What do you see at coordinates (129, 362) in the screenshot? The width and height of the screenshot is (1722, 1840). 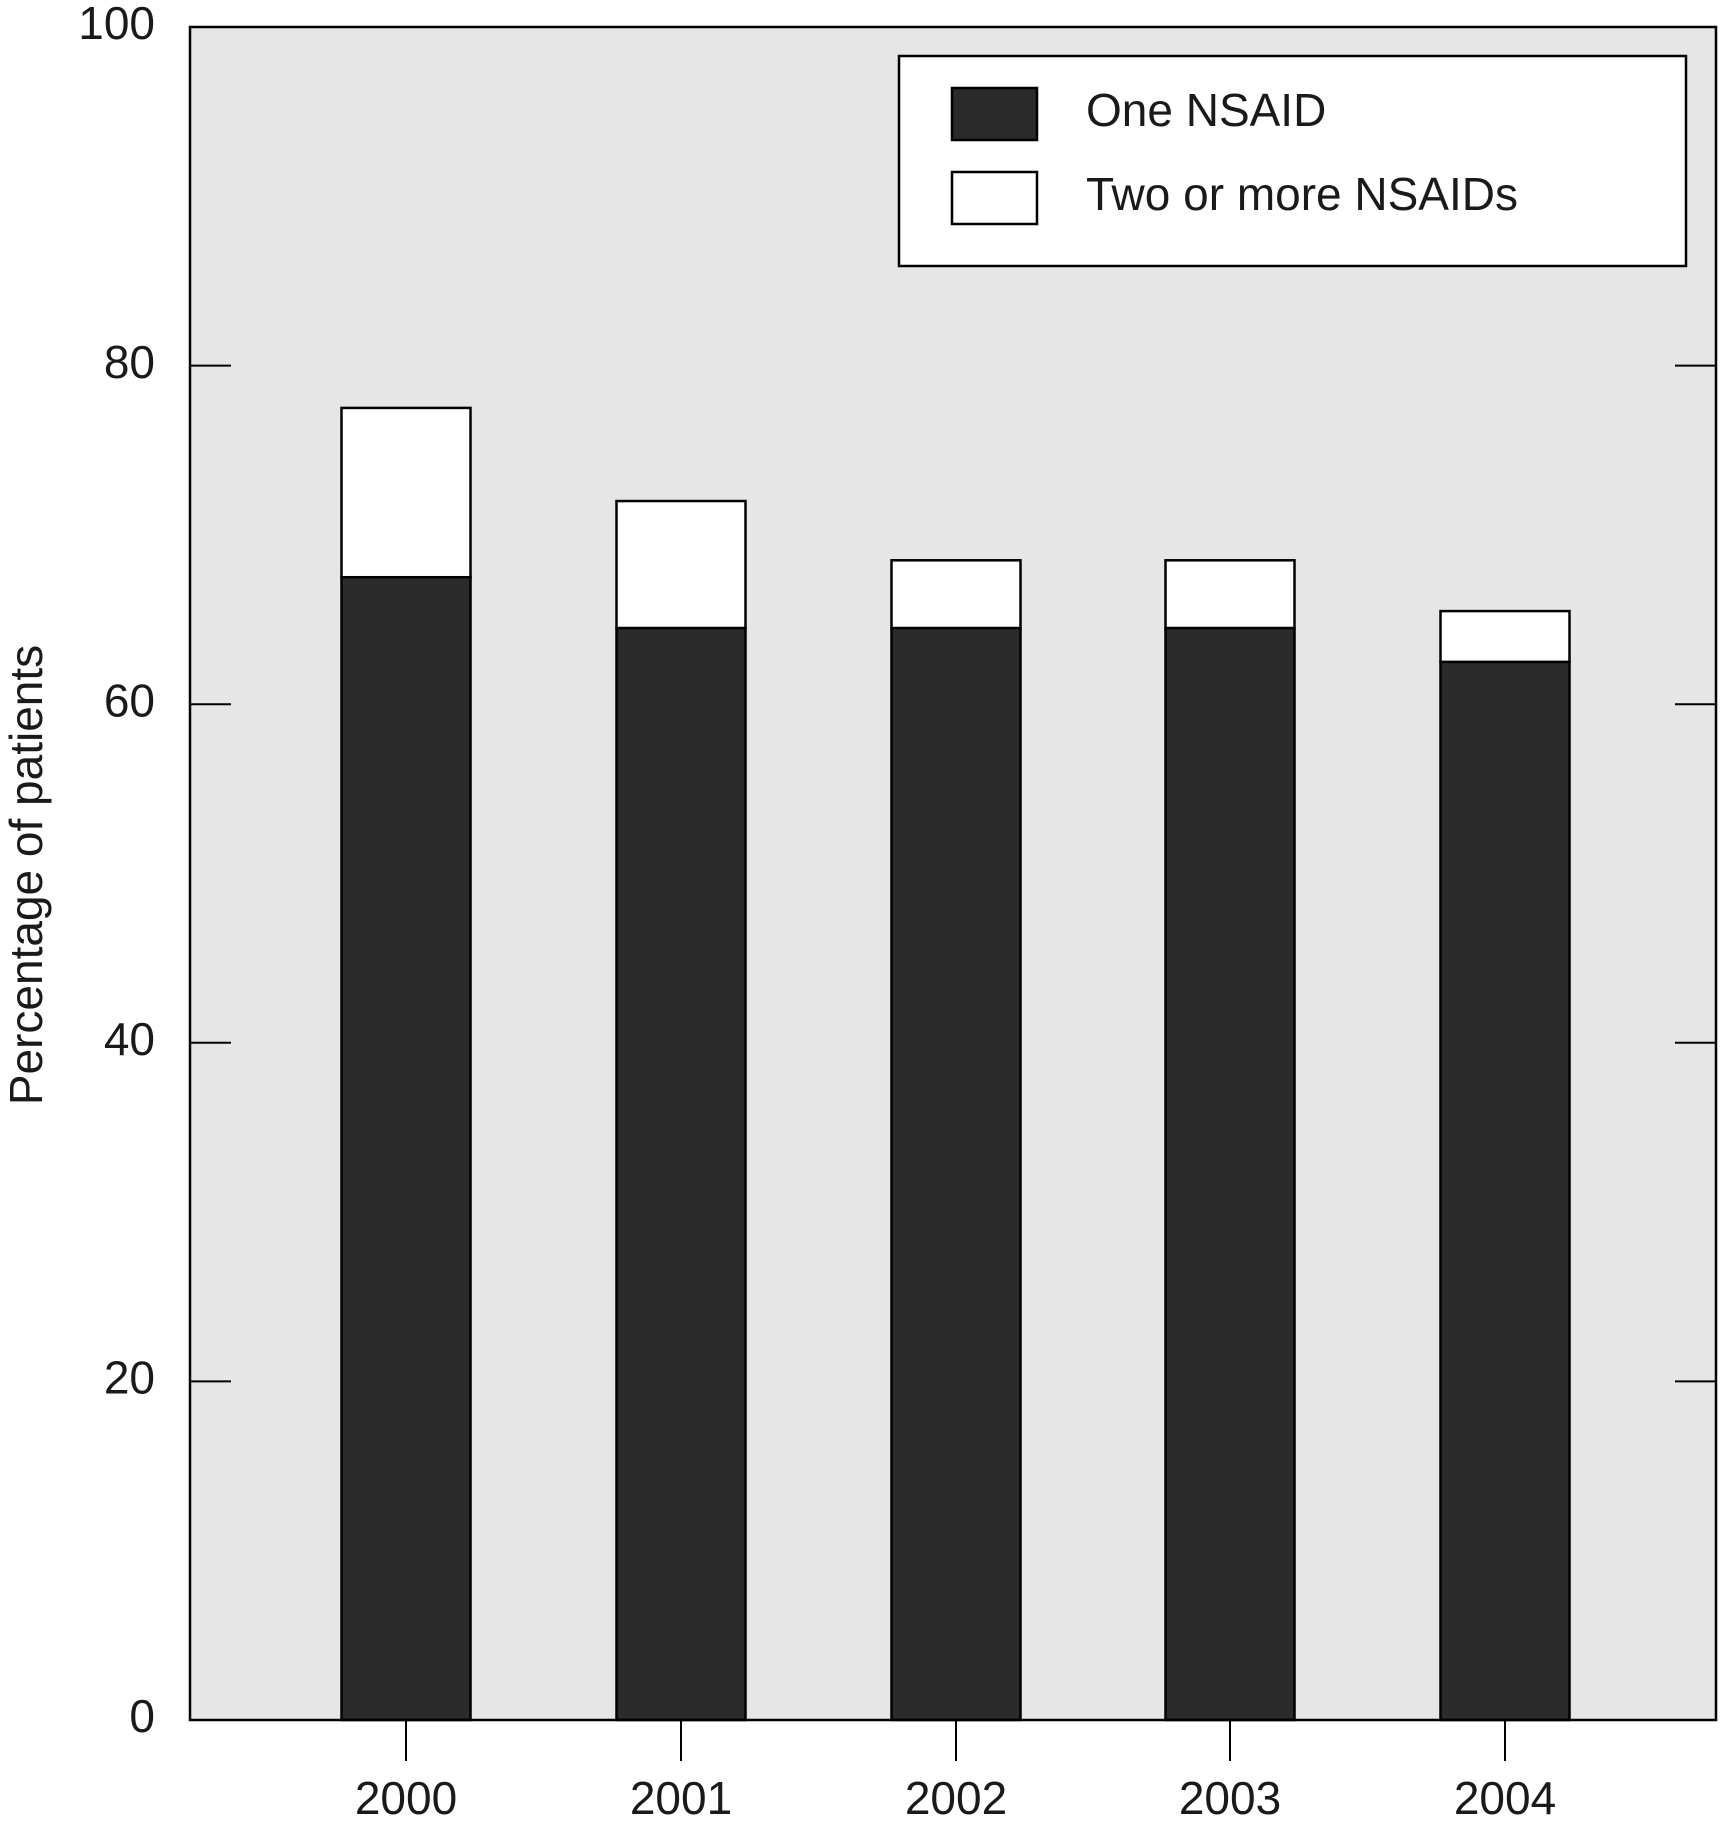 I see `y-tick-label: 80` at bounding box center [129, 362].